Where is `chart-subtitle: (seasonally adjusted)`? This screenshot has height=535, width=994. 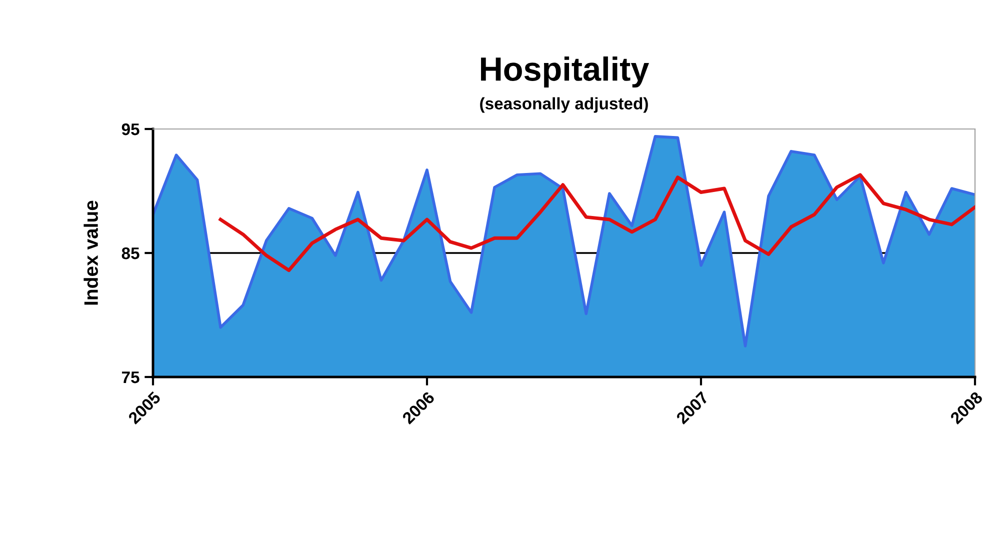 chart-subtitle: (seasonally adjusted) is located at coordinates (564, 105).